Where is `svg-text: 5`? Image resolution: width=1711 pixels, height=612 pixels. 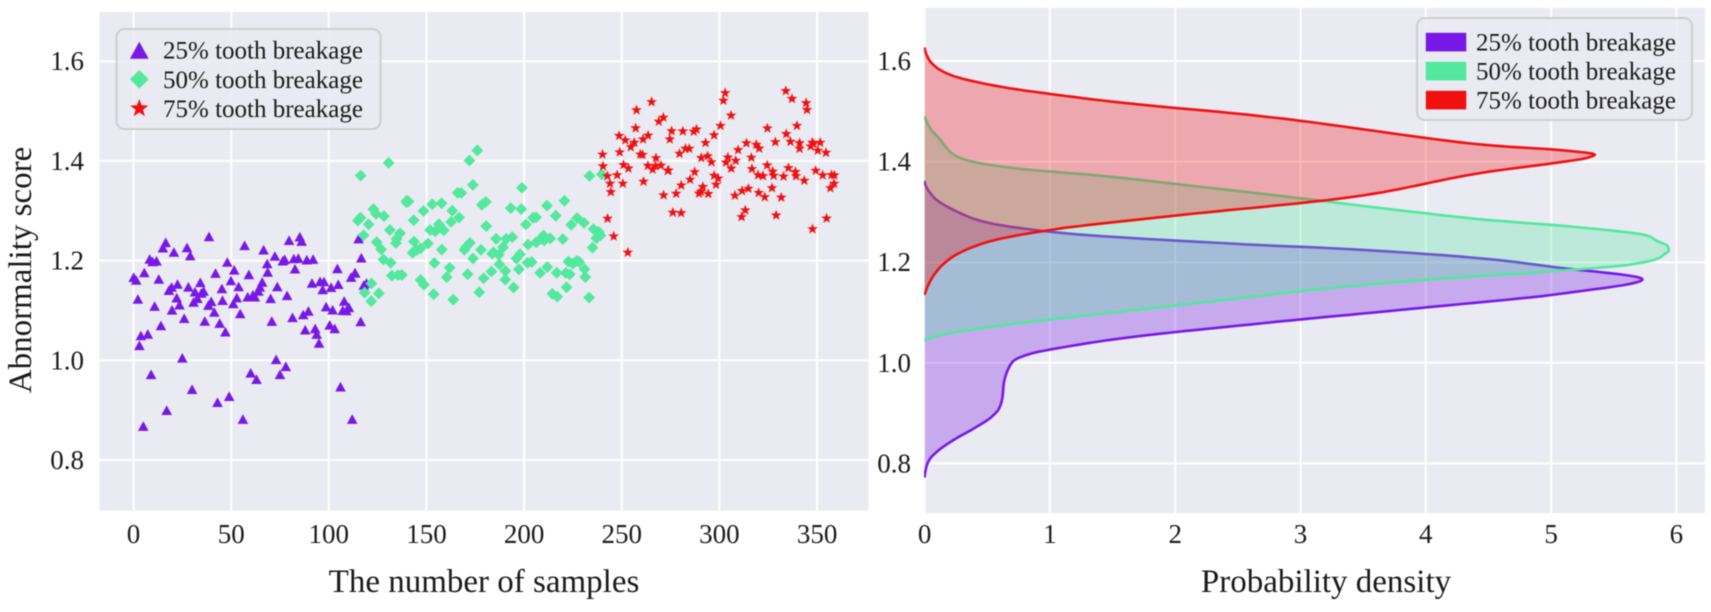 svg-text: 5 is located at coordinates (1551, 534).